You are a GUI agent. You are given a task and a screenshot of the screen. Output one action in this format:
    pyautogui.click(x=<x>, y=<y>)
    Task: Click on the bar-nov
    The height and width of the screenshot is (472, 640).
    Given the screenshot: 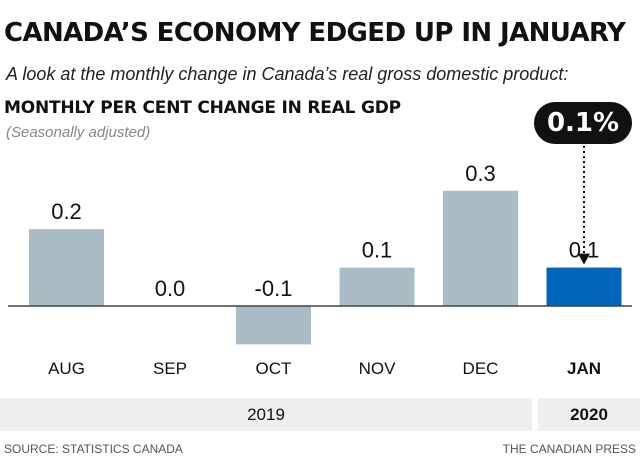 What is the action you would take?
    pyautogui.click(x=377, y=286)
    